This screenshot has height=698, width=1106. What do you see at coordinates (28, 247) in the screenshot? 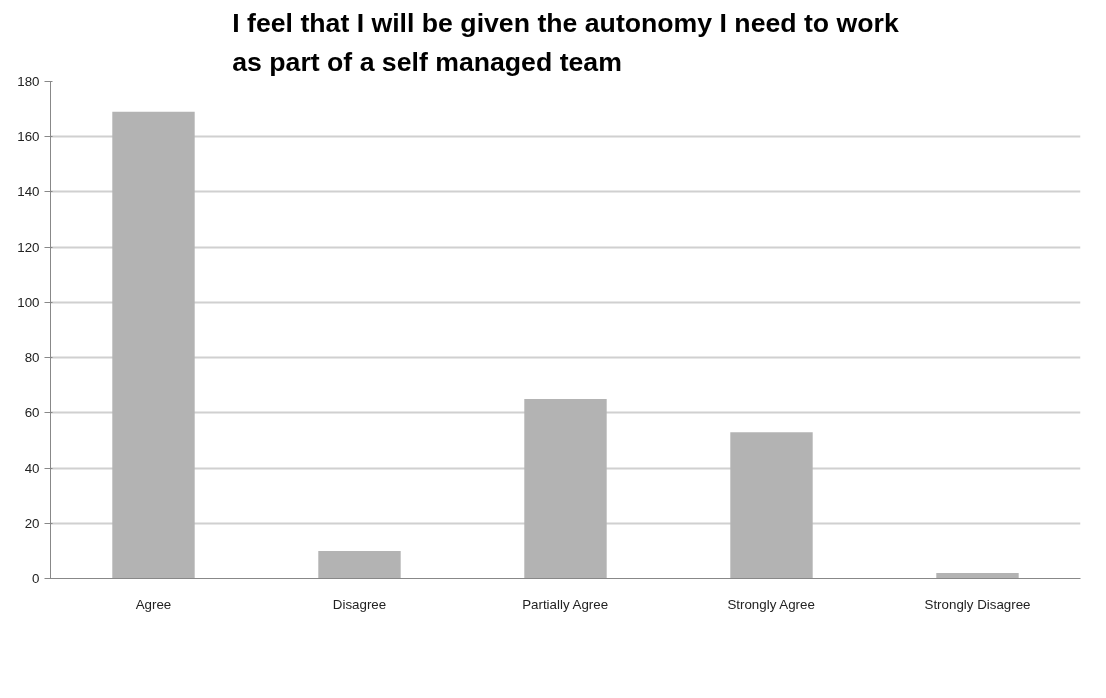
I see `y-tick-label: 120` at bounding box center [28, 247].